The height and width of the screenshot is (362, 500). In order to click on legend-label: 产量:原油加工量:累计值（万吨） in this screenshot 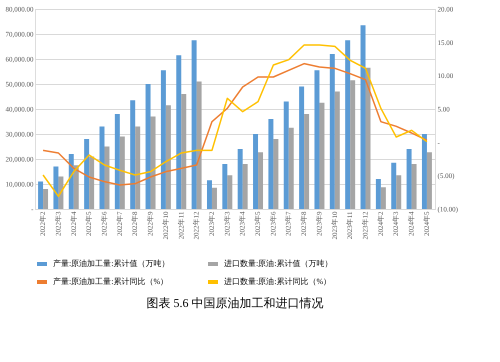, I will do `click(111, 263)`.